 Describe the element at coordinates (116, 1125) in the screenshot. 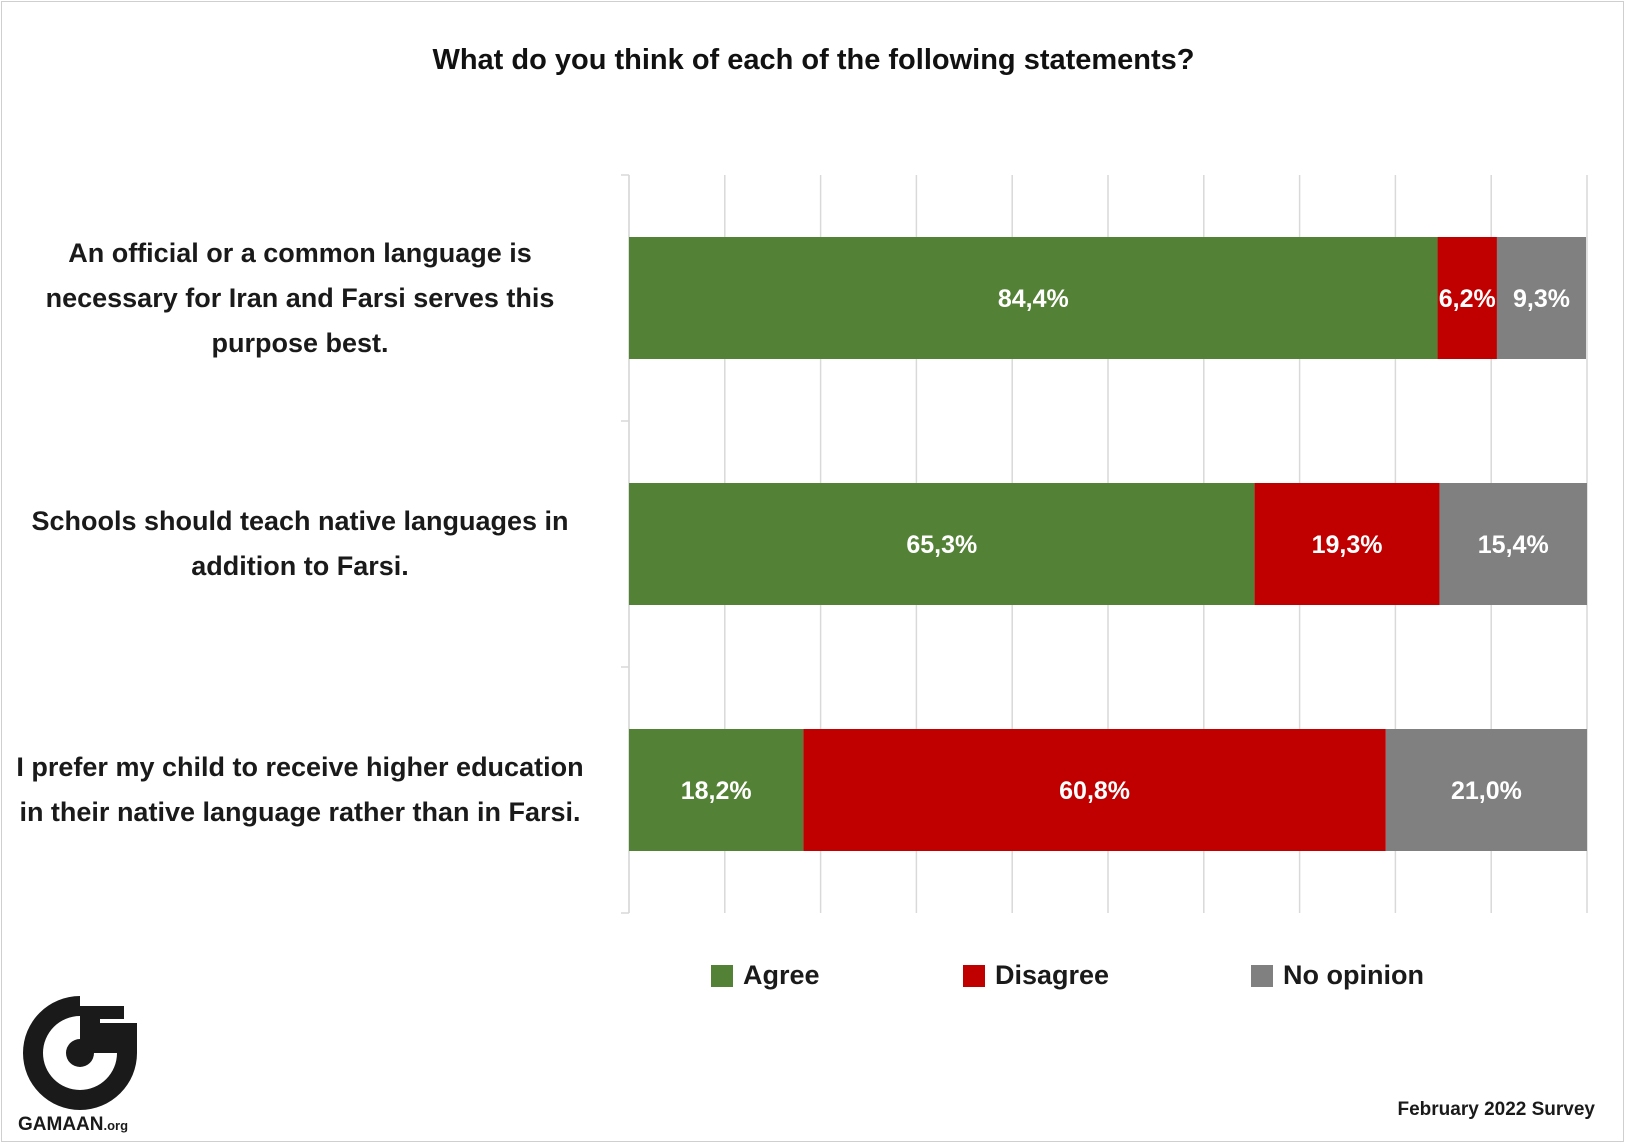

I see `logo-suffix: .org` at that location.